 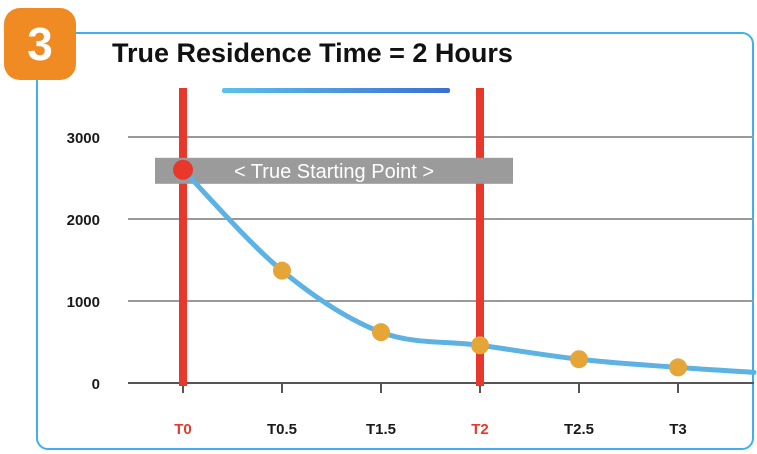 I want to click on x-tick-layer: T0 T0.5 T1.5 T2 T2.5 T3, so click(x=430, y=429).